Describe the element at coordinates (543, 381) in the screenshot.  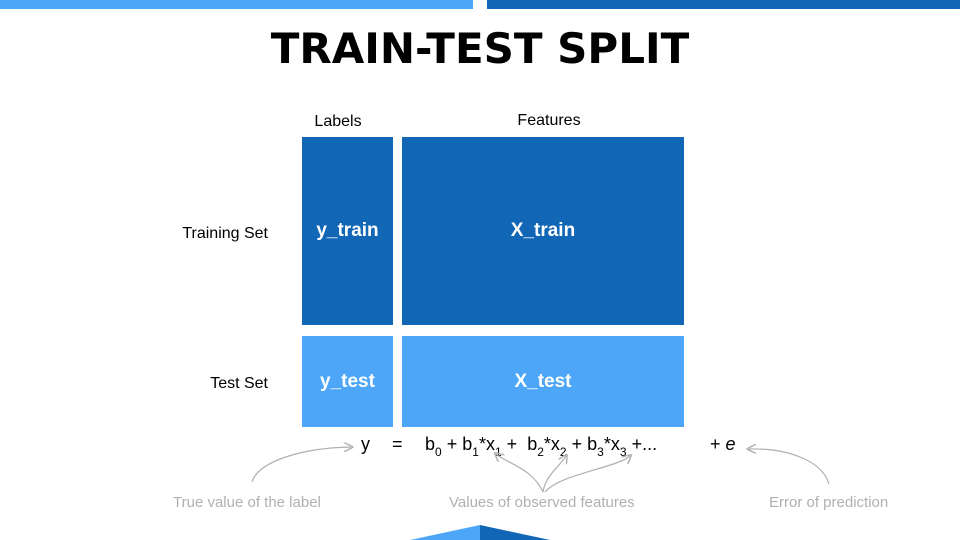
I see `x-test-block: X_test` at that location.